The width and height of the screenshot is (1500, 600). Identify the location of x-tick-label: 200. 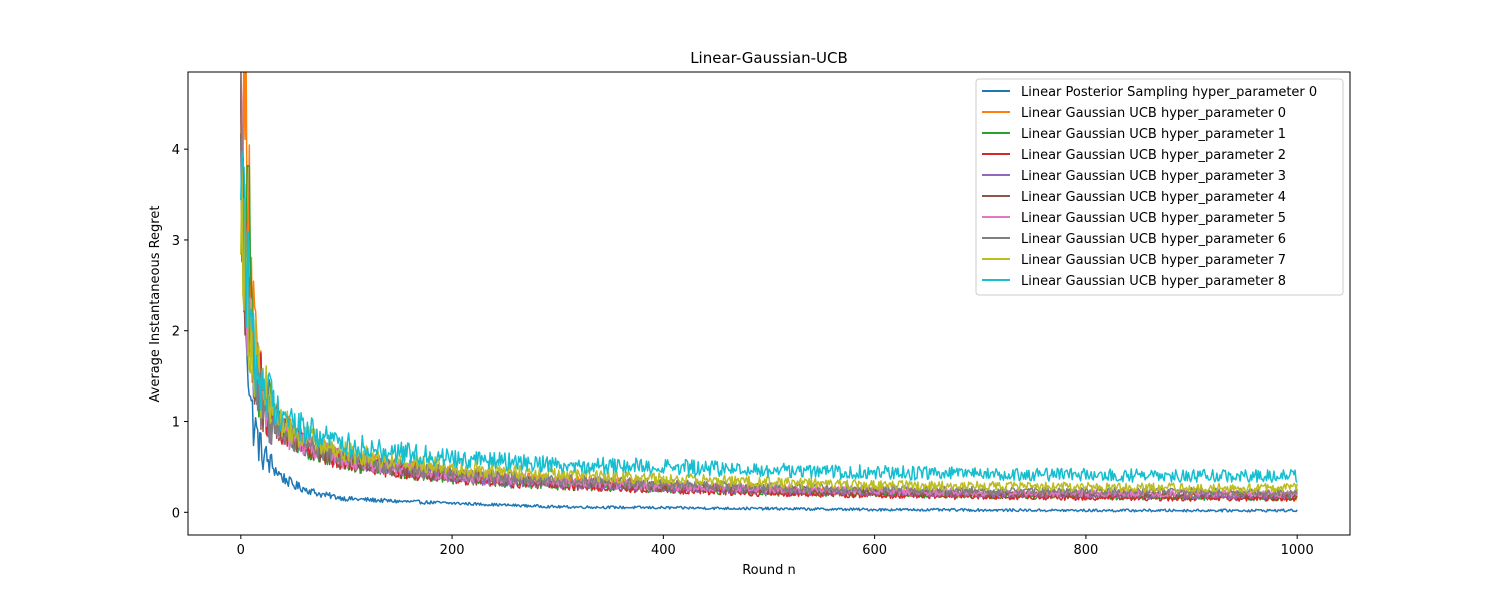
(452, 550).